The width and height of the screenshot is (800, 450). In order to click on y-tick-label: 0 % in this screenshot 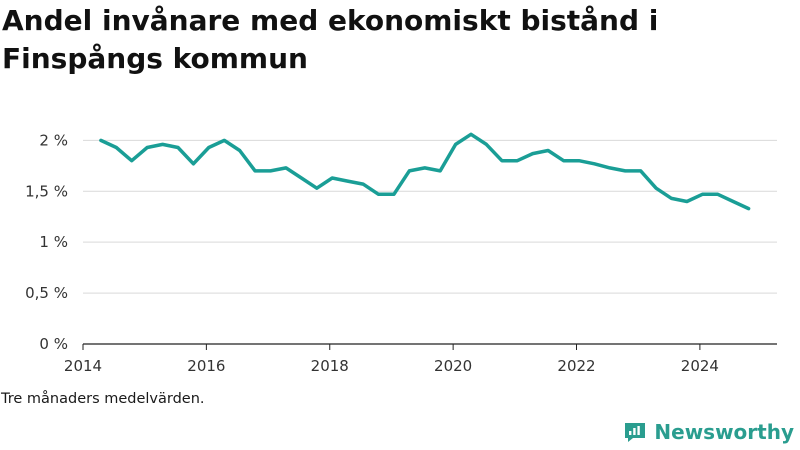, I will do `click(53, 344)`.